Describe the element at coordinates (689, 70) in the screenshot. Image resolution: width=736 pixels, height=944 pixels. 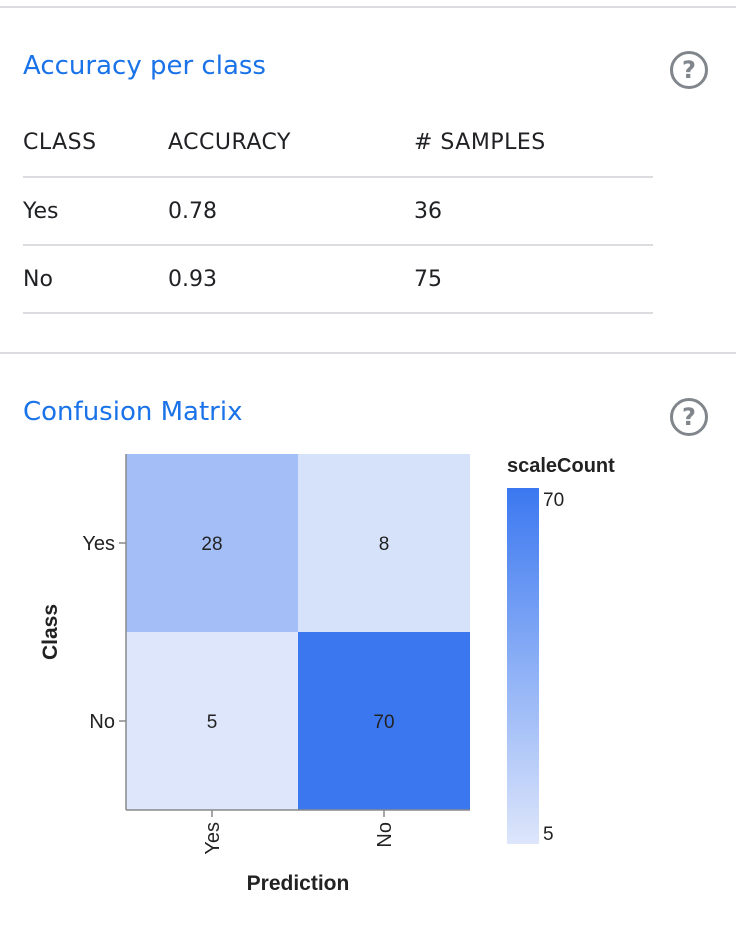
I see `accuracy-help-icon: ?` at that location.